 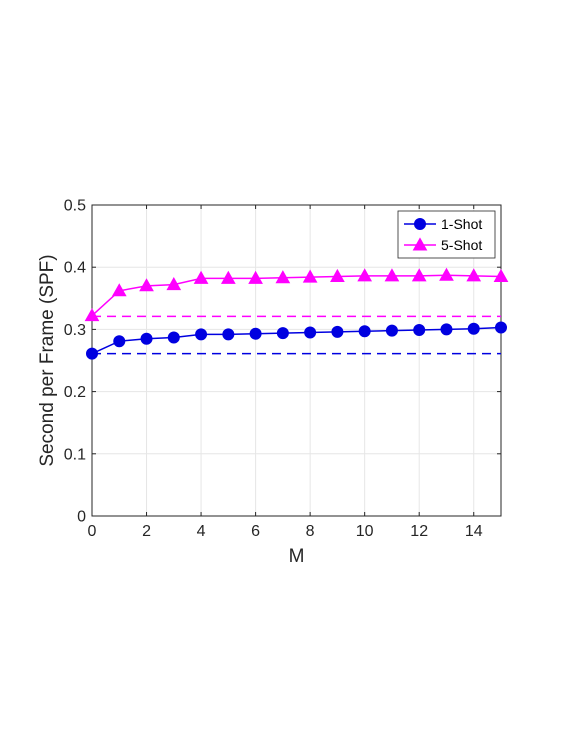 I want to click on x-tick-label: 12, so click(x=419, y=531).